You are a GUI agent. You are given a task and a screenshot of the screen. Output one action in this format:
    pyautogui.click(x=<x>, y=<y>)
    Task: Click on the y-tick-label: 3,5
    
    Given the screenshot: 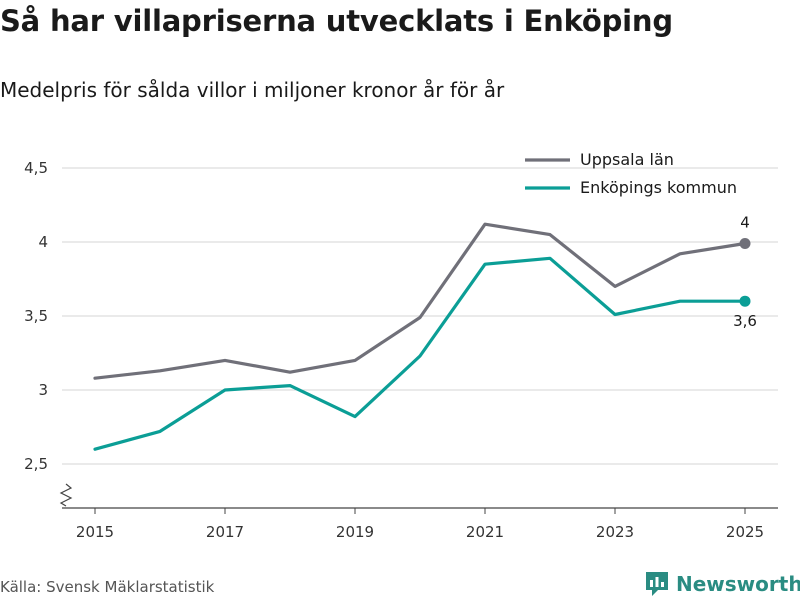 What is the action you would take?
    pyautogui.click(x=36, y=316)
    